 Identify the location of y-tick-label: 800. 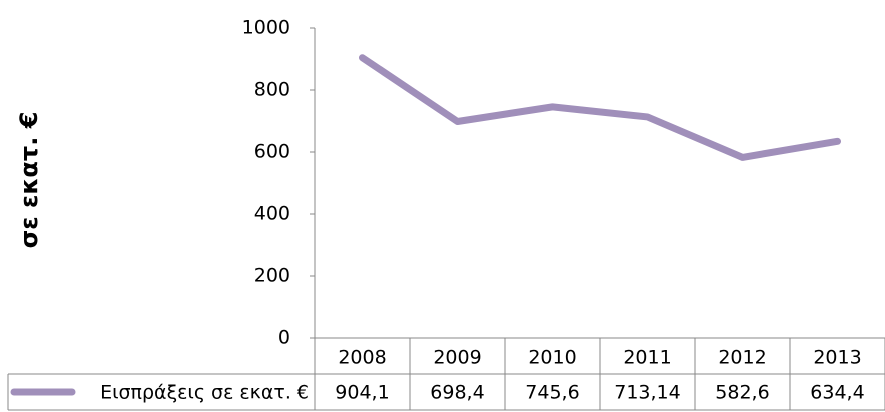
(272, 90).